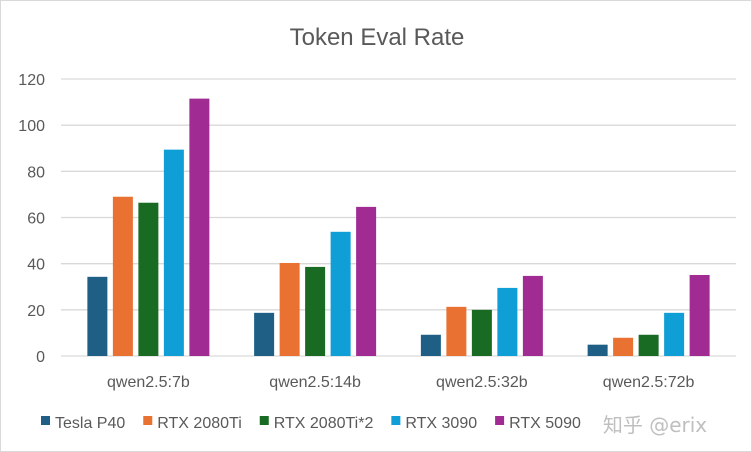 This screenshot has width=752, height=452. Describe the element at coordinates (36, 172) in the screenshot. I see `y-tick-label: 80` at that location.